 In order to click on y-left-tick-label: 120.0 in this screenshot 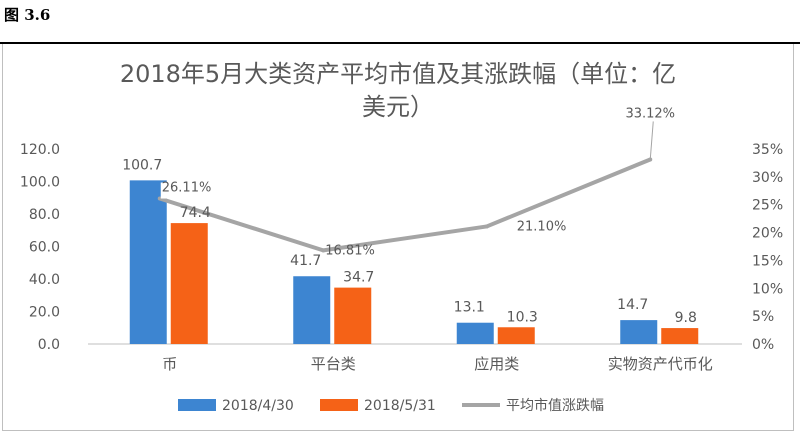, I will do `click(40, 150)`.